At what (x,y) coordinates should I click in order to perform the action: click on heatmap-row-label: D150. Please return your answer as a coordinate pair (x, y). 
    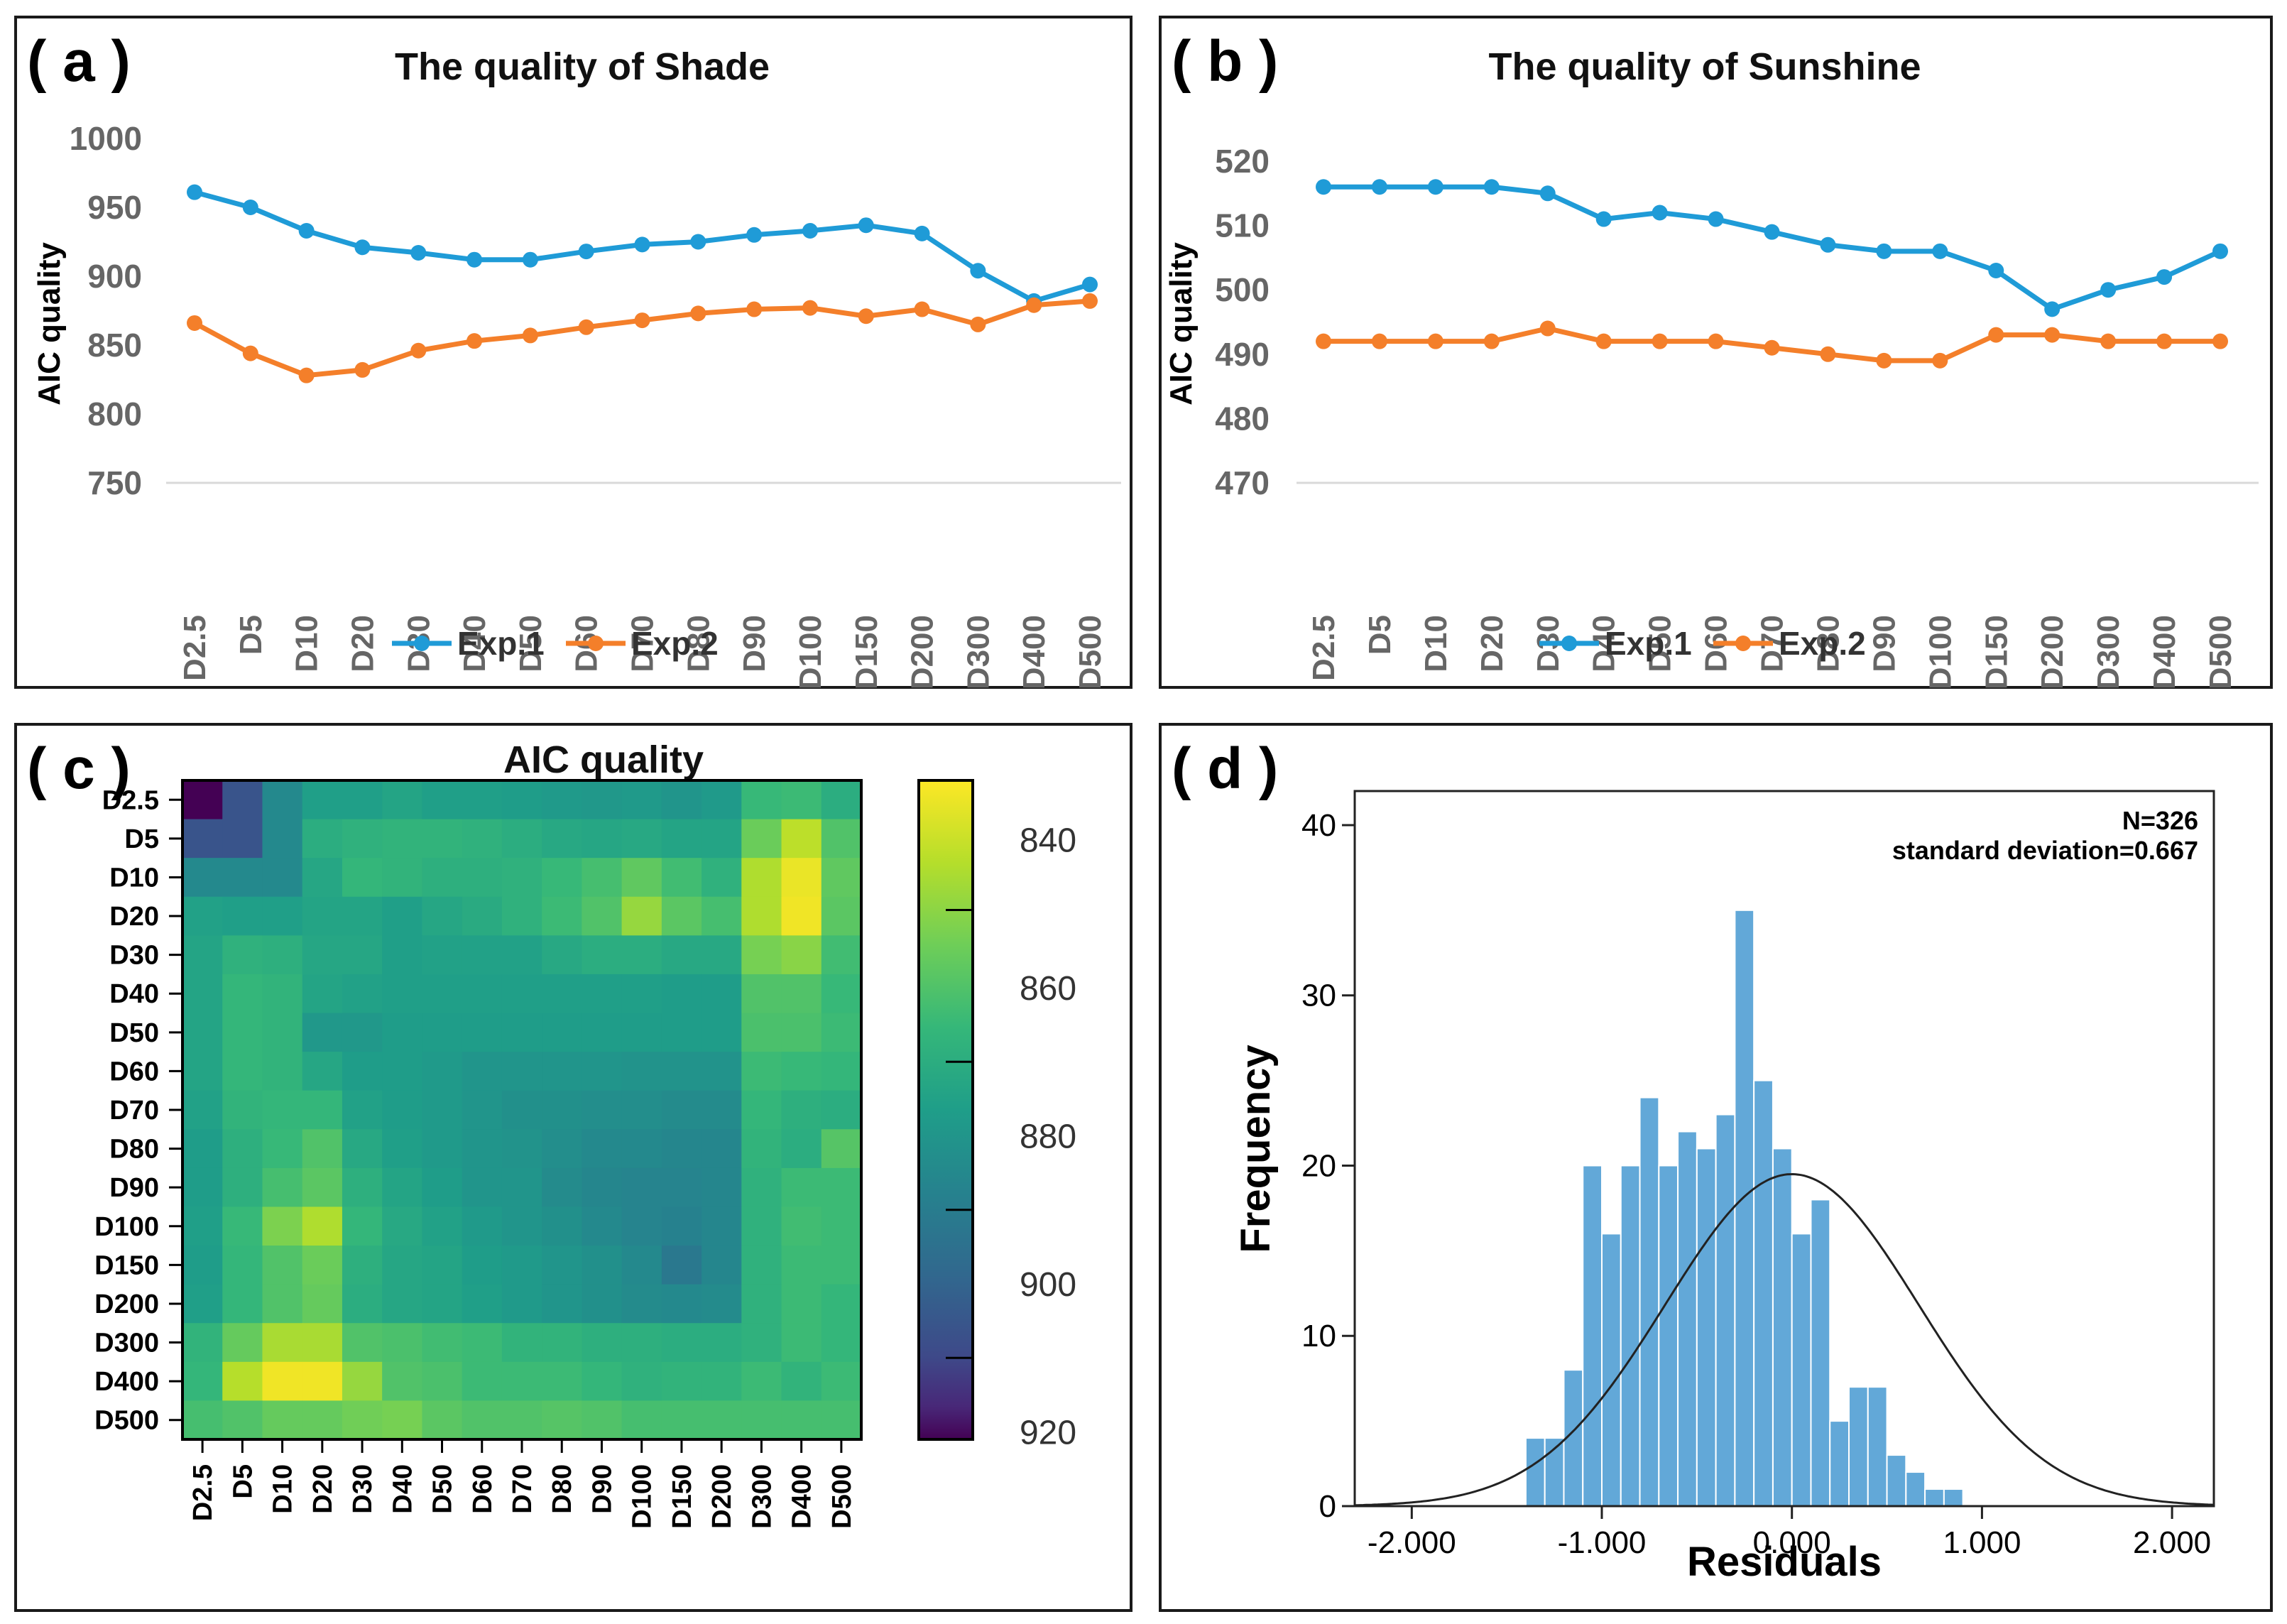
    Looking at the image, I should click on (126, 1265).